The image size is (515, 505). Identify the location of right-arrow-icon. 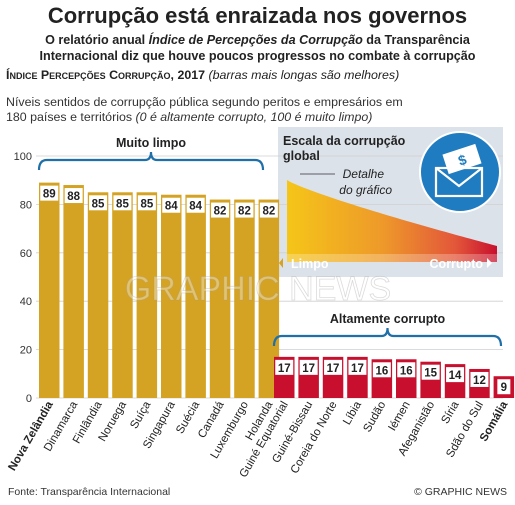
(489, 263).